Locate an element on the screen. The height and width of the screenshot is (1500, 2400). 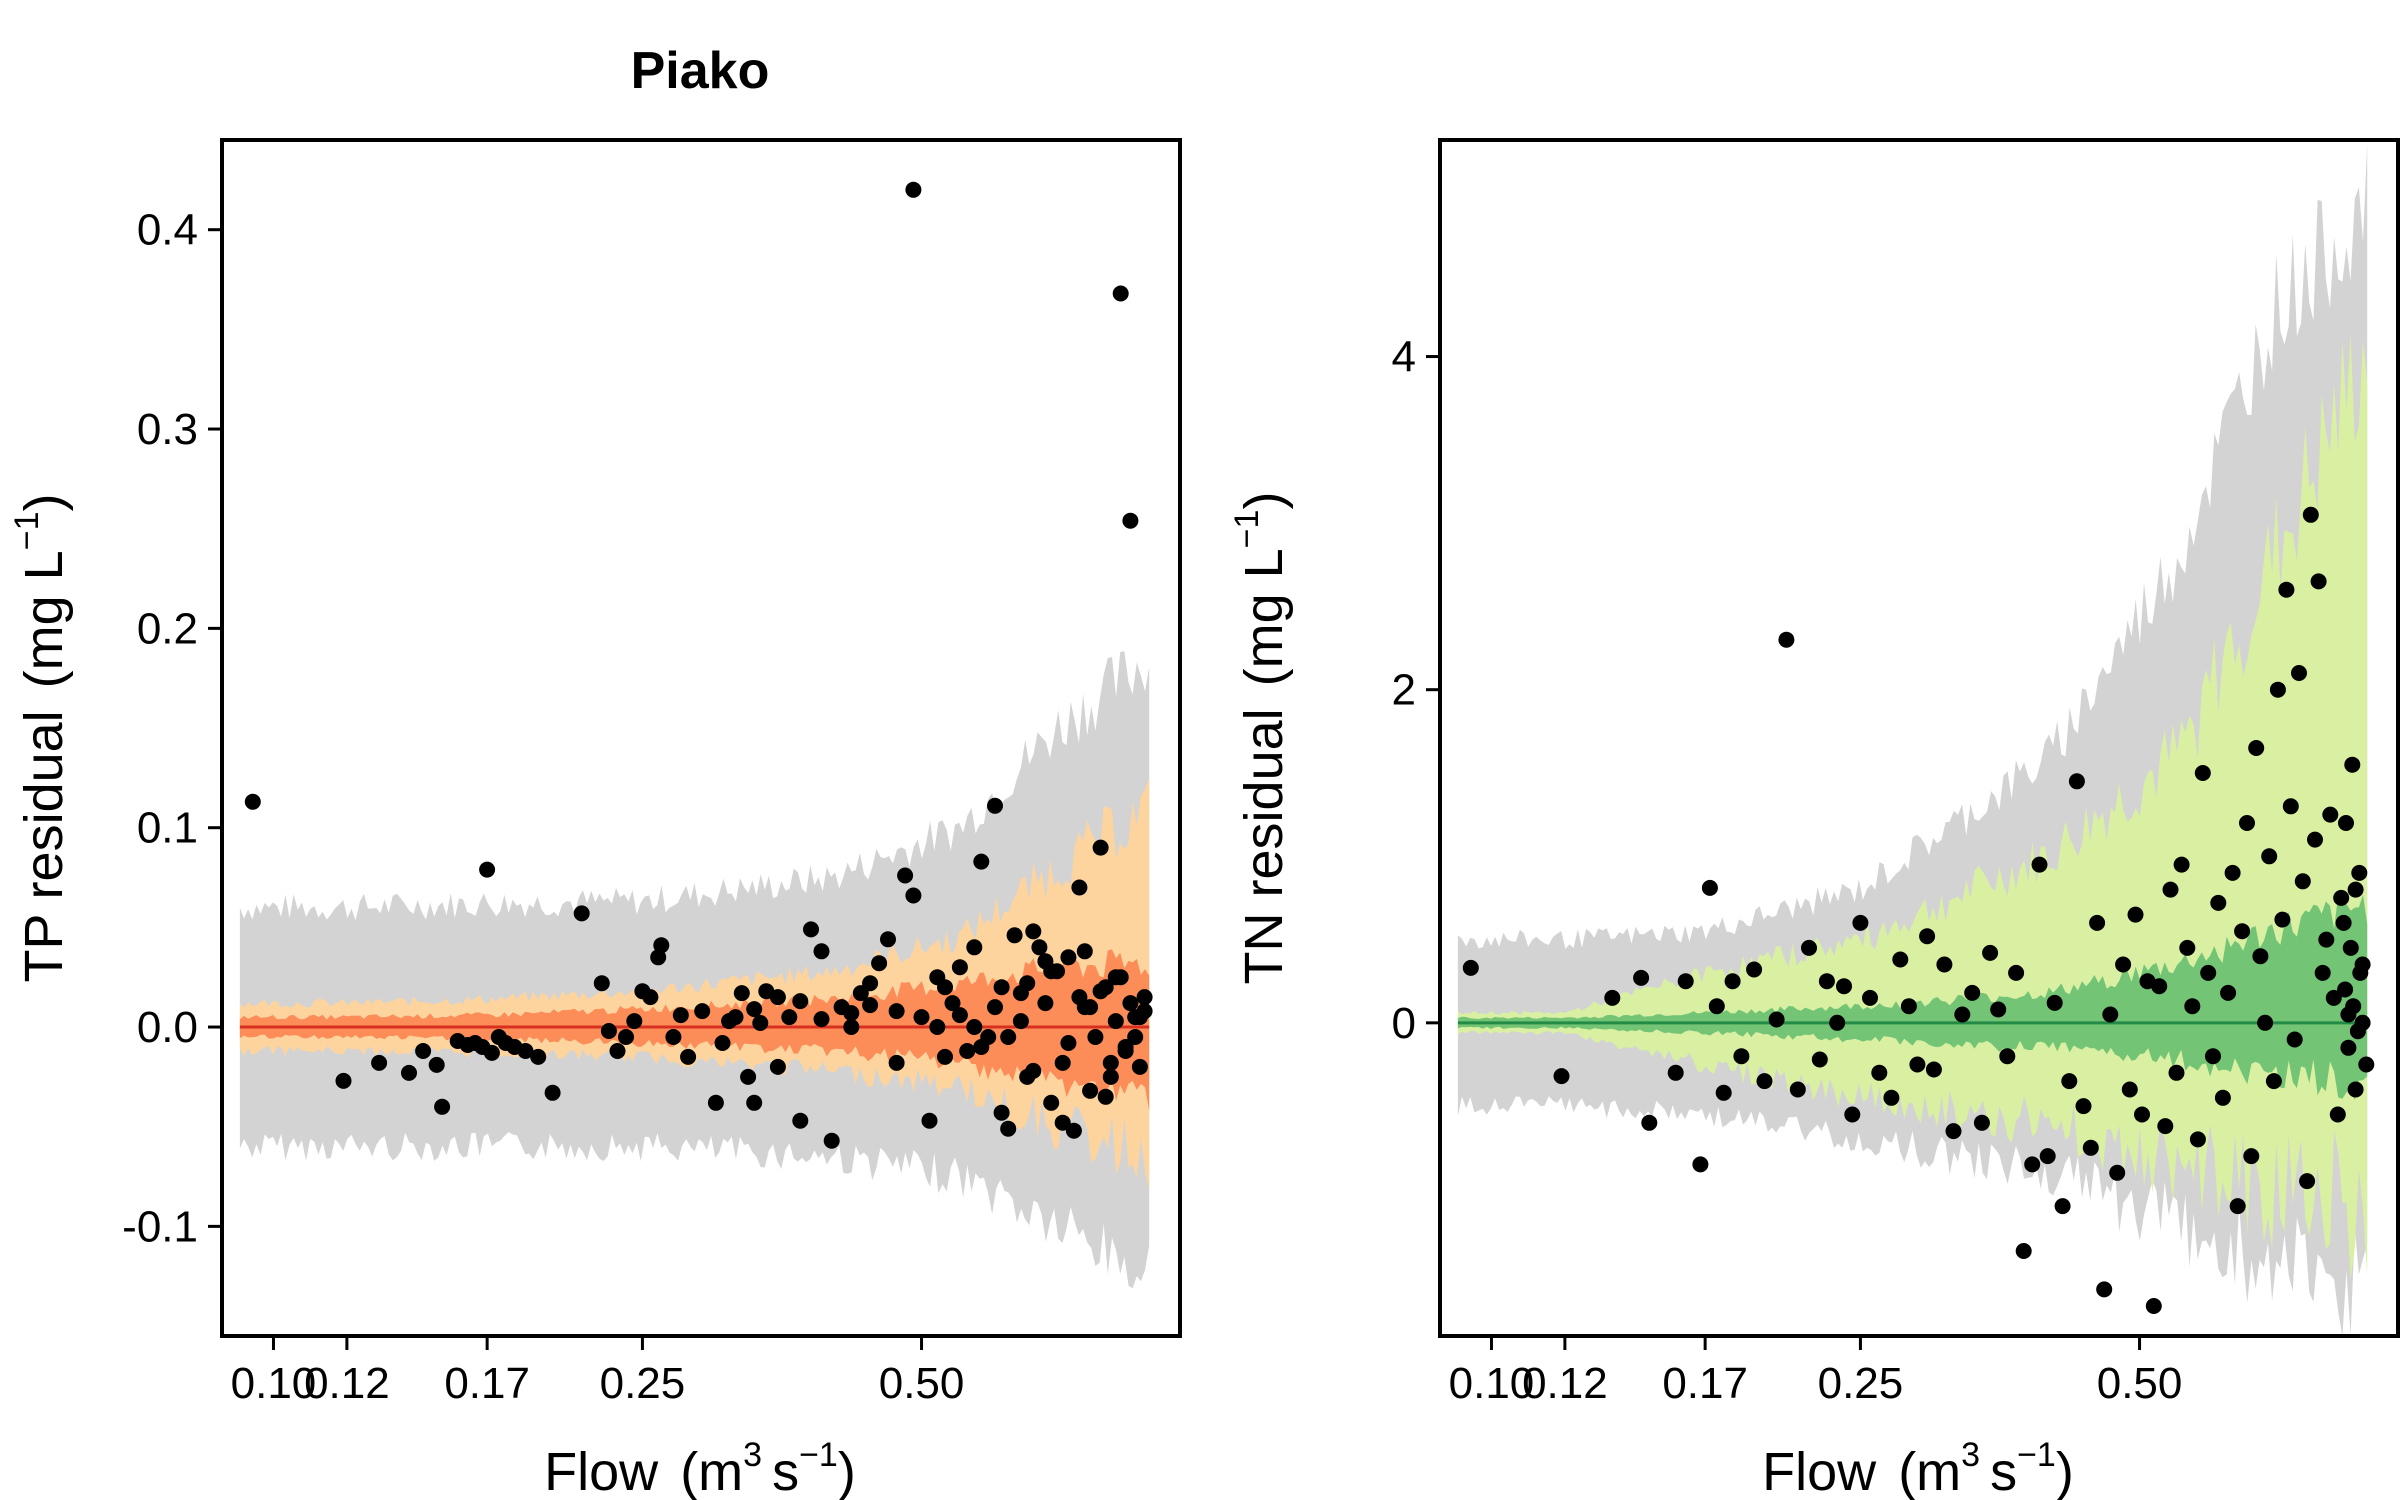
y-tick-label: 0.2 is located at coordinates (167, 628).